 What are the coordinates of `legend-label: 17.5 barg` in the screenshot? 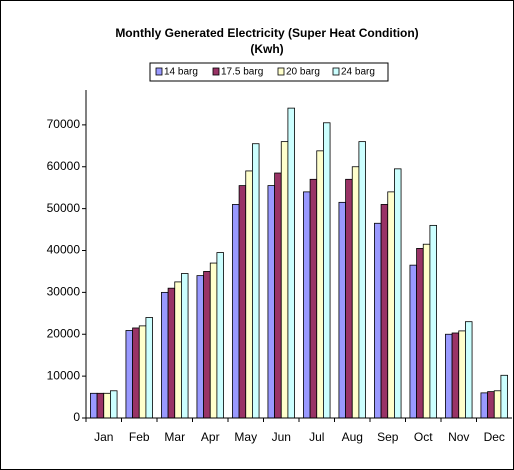 It's located at (242, 72).